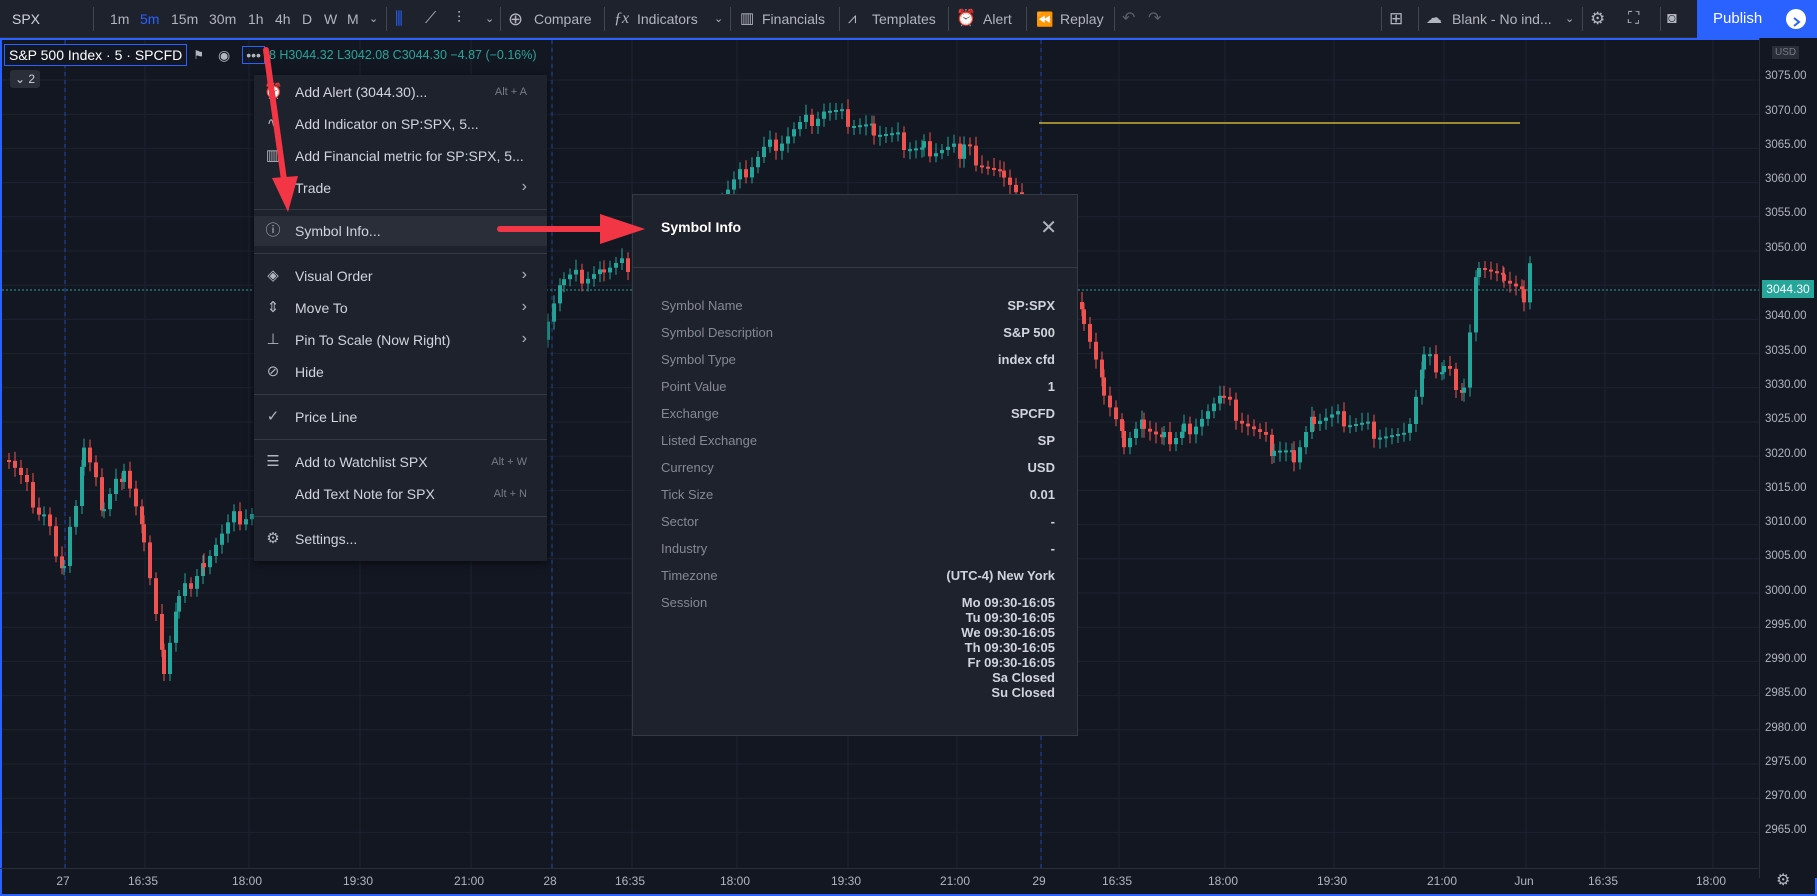 Image resolution: width=1817 pixels, height=896 pixels. What do you see at coordinates (794, 19) in the screenshot?
I see `financials-button: Financials` at bounding box center [794, 19].